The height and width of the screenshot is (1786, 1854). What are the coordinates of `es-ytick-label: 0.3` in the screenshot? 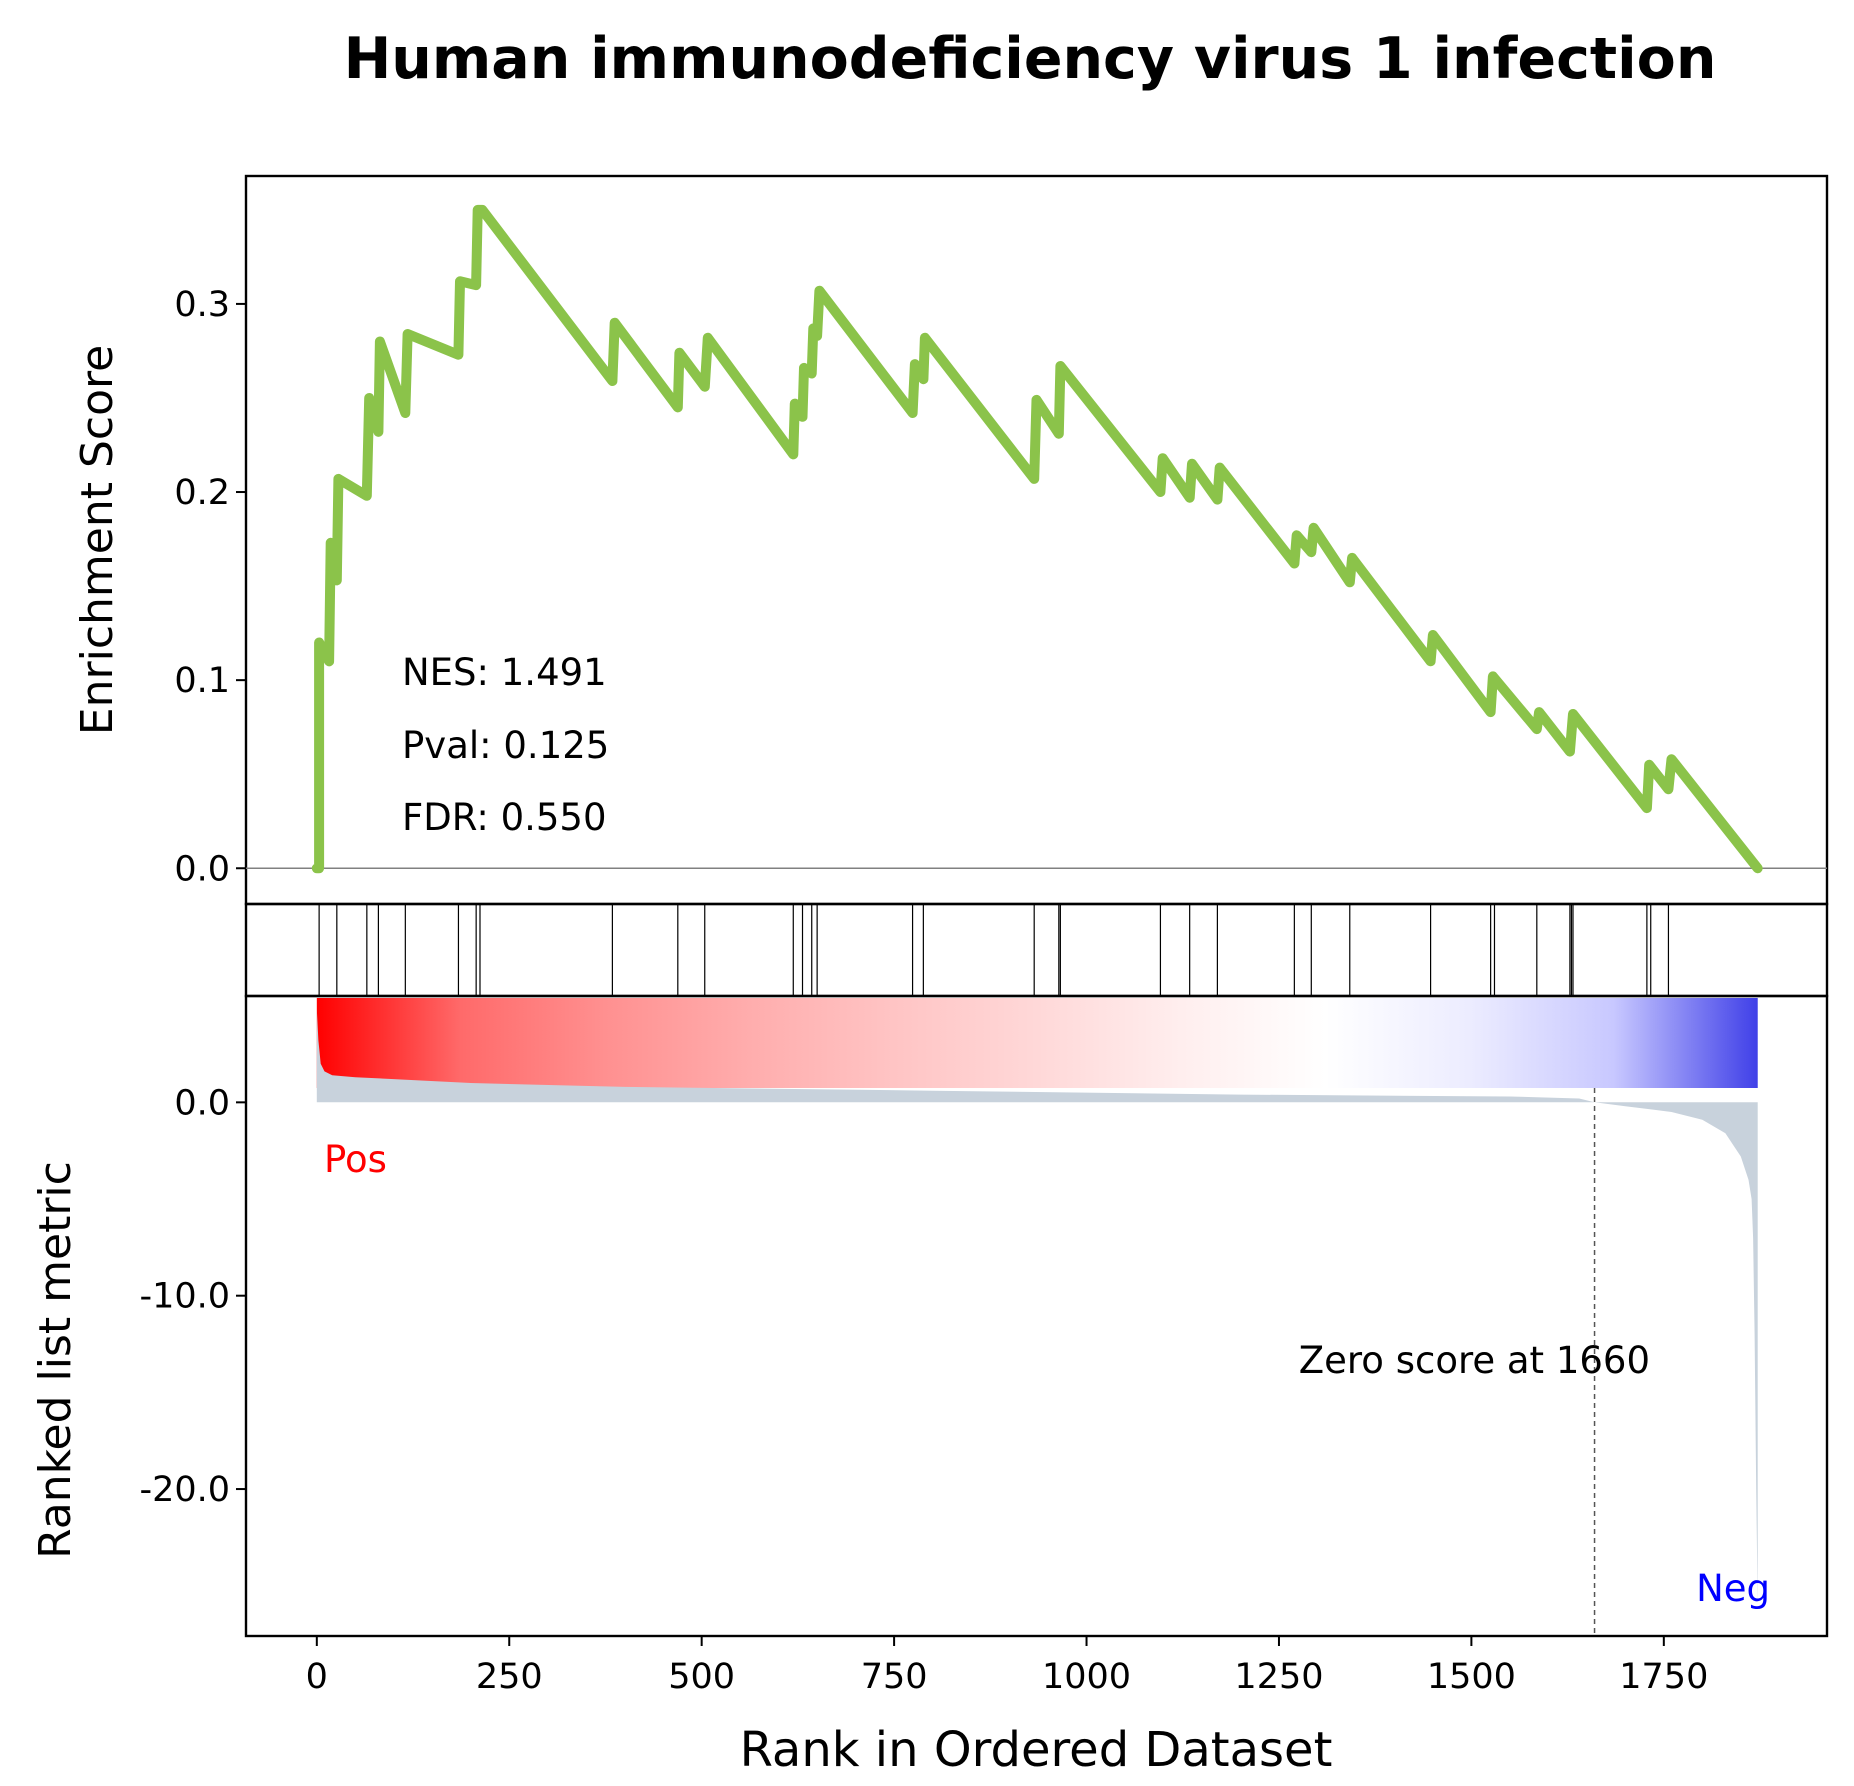 It's located at (202, 305).